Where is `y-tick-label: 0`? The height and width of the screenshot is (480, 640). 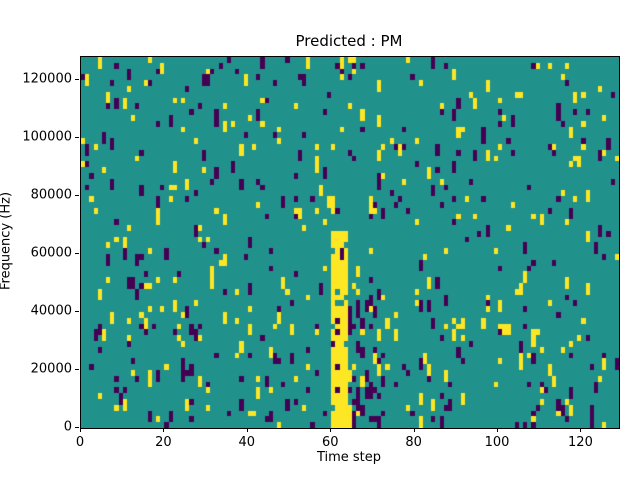
y-tick-label: 0 is located at coordinates (67, 427).